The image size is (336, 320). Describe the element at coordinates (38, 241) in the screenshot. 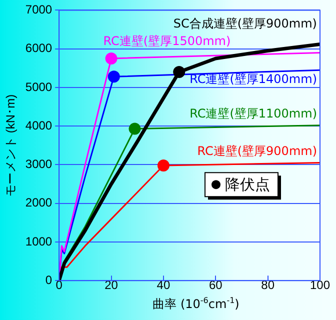

I see `y-tick-label: 1000` at that location.